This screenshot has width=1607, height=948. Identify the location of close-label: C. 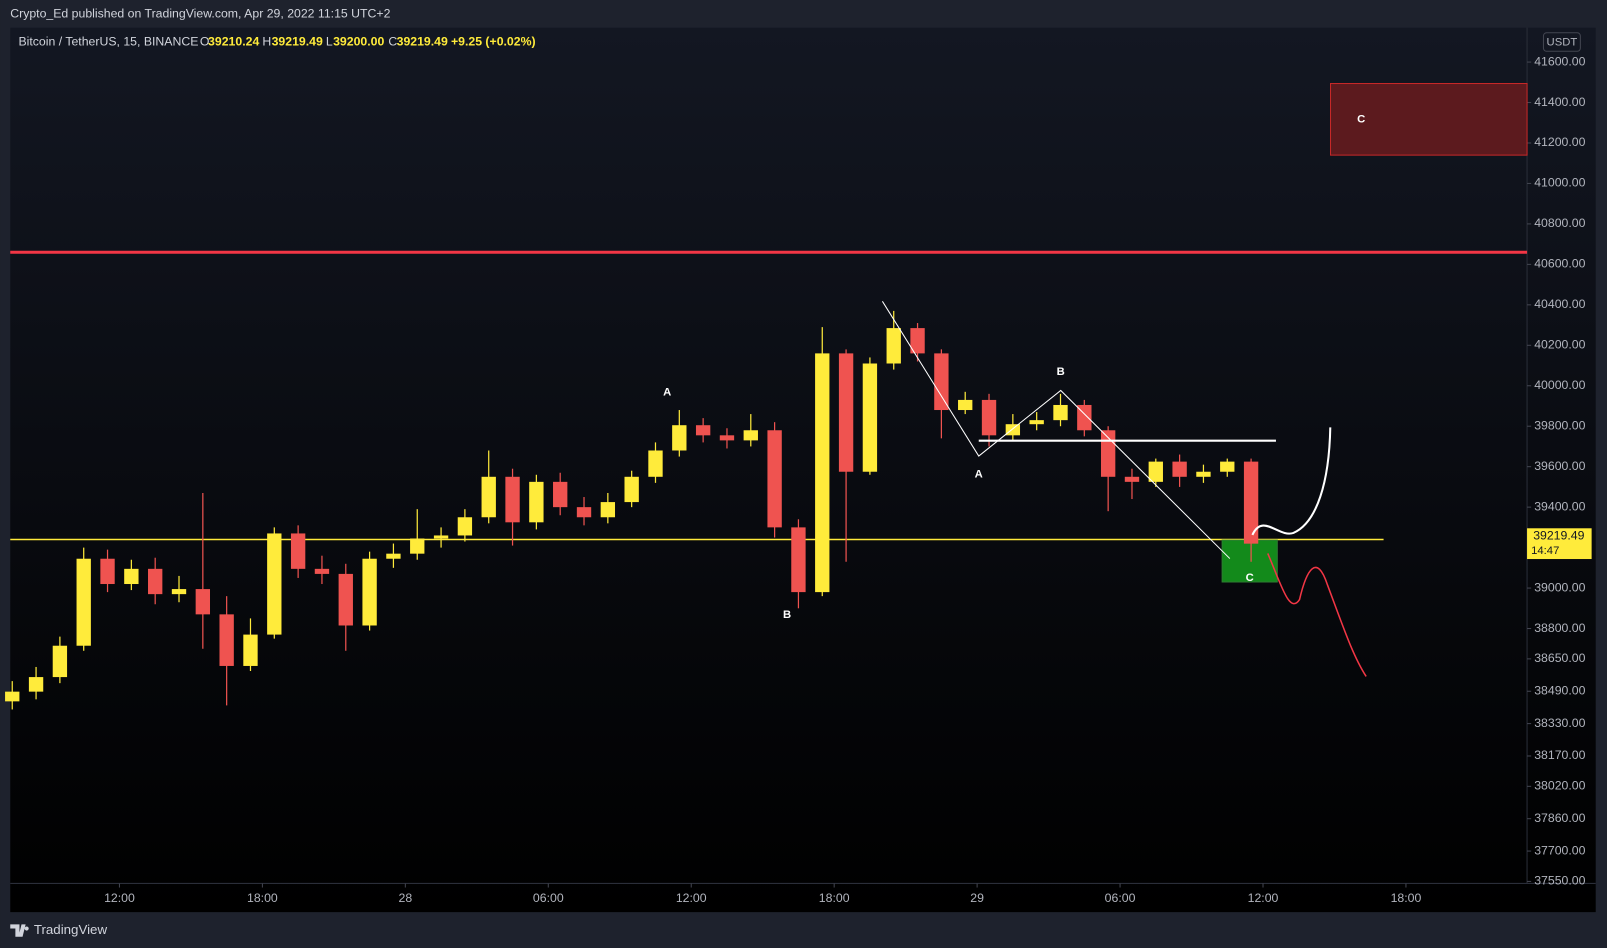
(392, 41).